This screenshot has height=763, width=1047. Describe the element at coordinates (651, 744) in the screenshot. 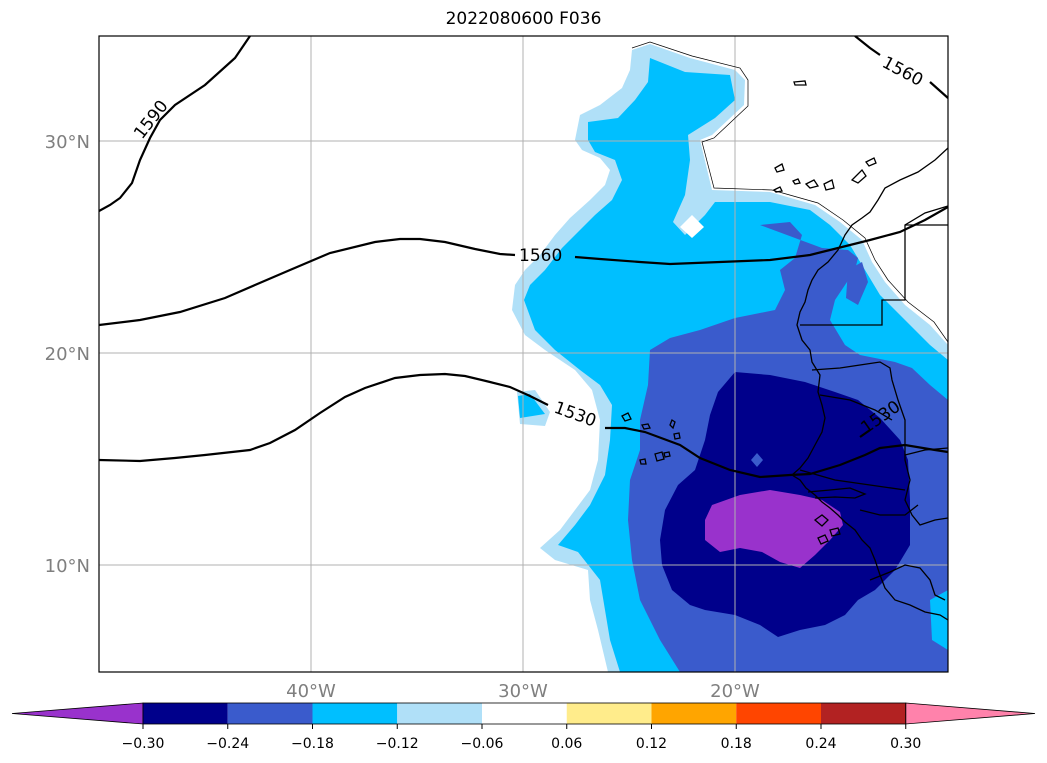

I see `colorbar-tick-label: 0.12` at that location.